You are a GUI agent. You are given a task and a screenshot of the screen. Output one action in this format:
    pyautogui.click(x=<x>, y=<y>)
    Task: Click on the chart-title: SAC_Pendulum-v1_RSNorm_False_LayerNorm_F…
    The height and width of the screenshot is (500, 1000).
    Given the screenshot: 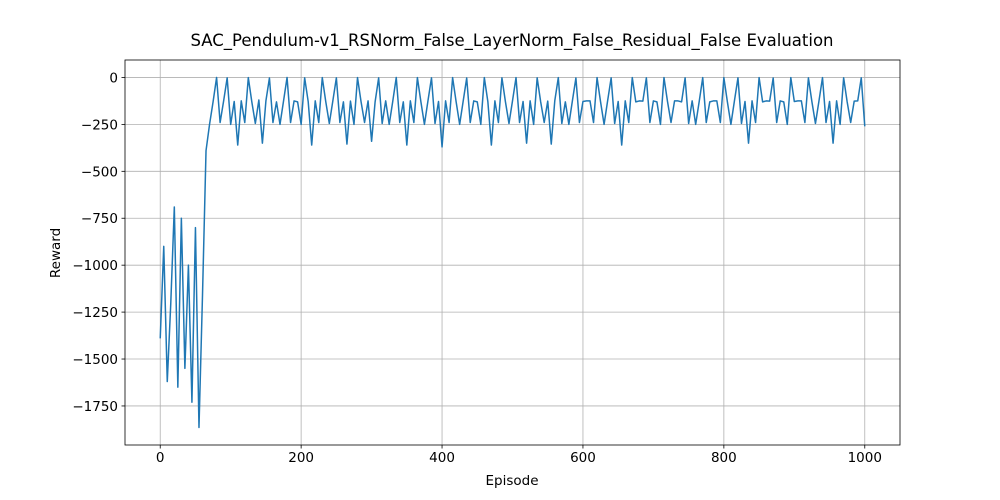 What is the action you would take?
    pyautogui.click(x=511, y=41)
    